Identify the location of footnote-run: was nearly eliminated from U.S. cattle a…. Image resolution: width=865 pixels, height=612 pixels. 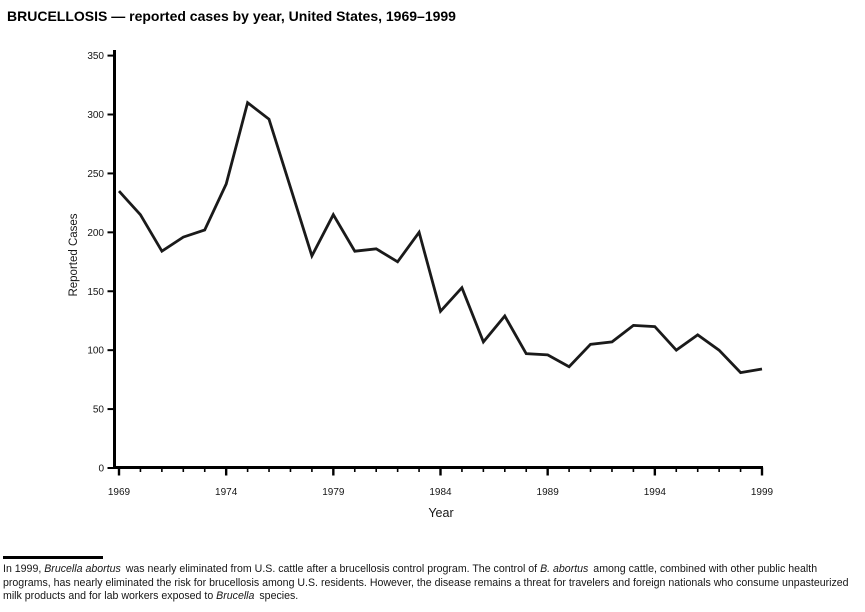
(331, 569).